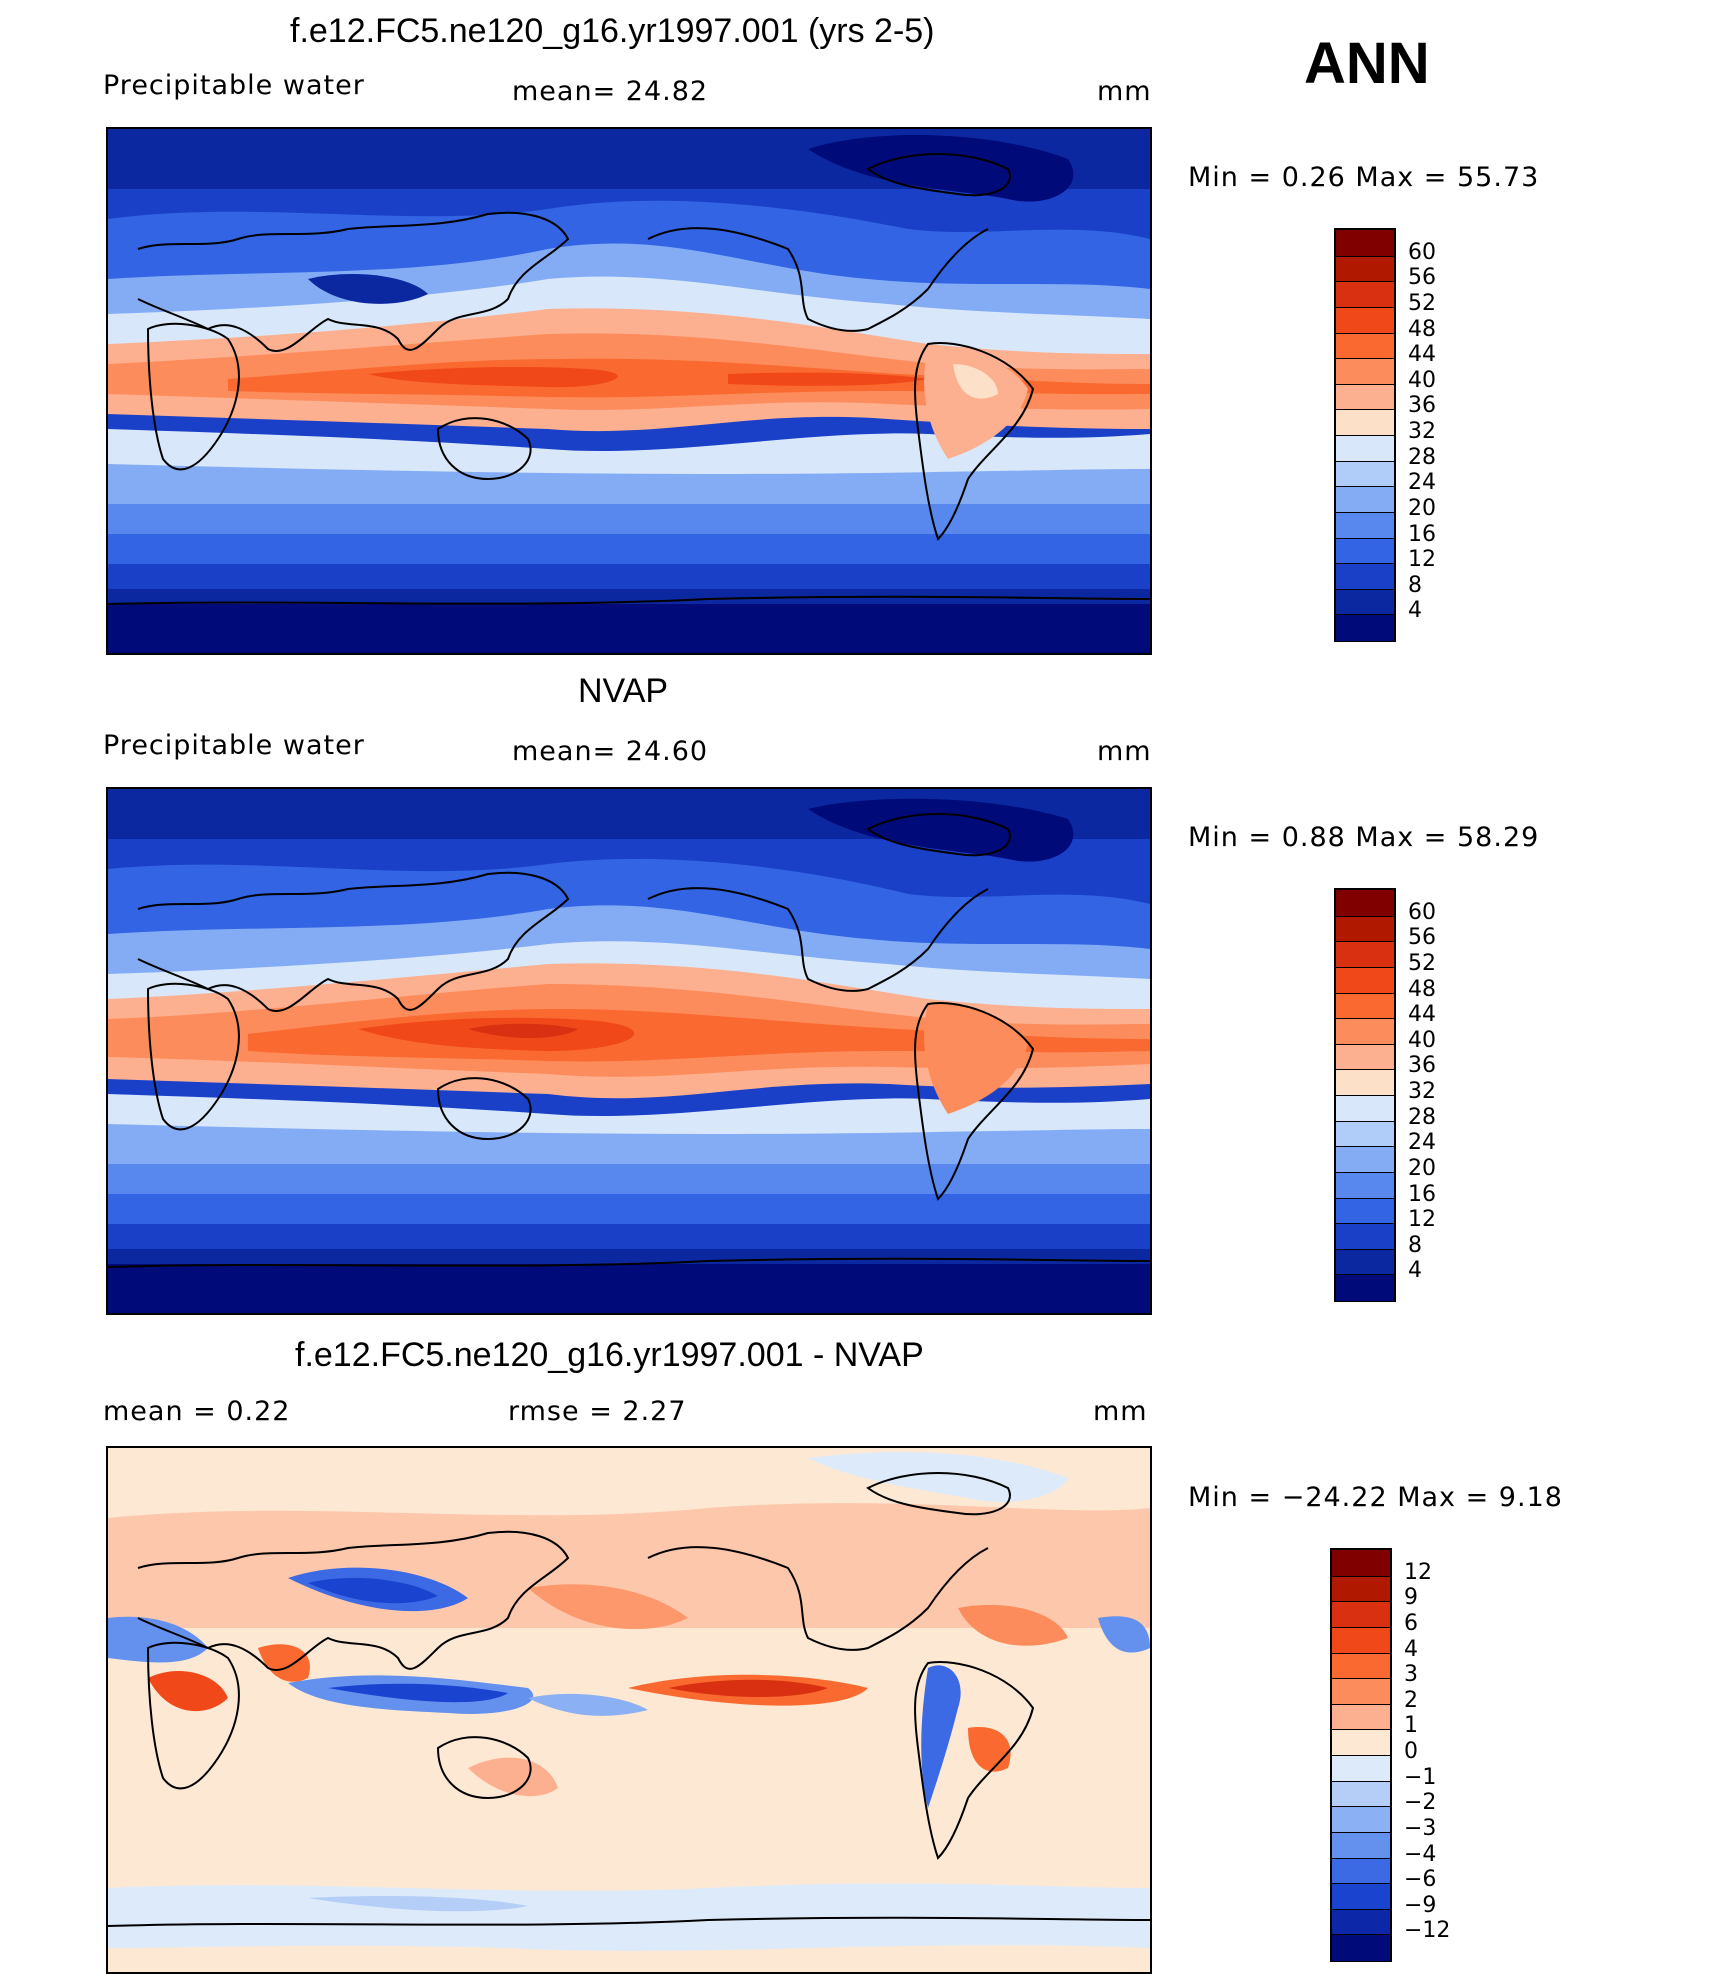  I want to click on panel-obs-title: NVAP, so click(623, 691).